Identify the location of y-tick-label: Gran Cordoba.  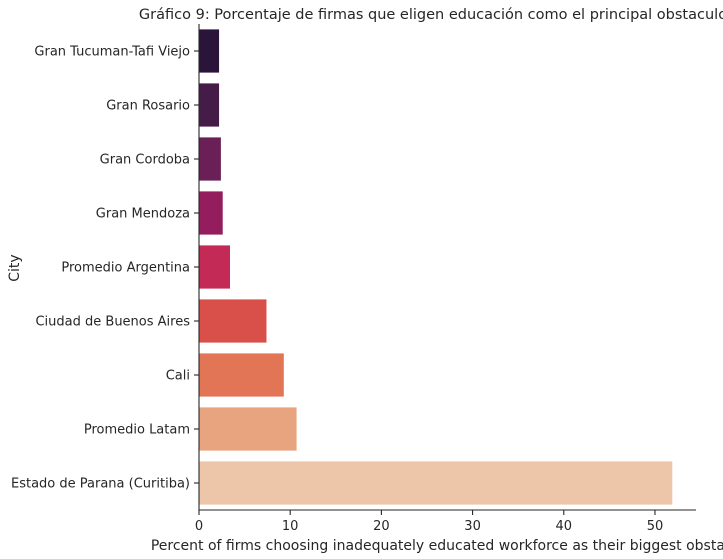
(145, 160).